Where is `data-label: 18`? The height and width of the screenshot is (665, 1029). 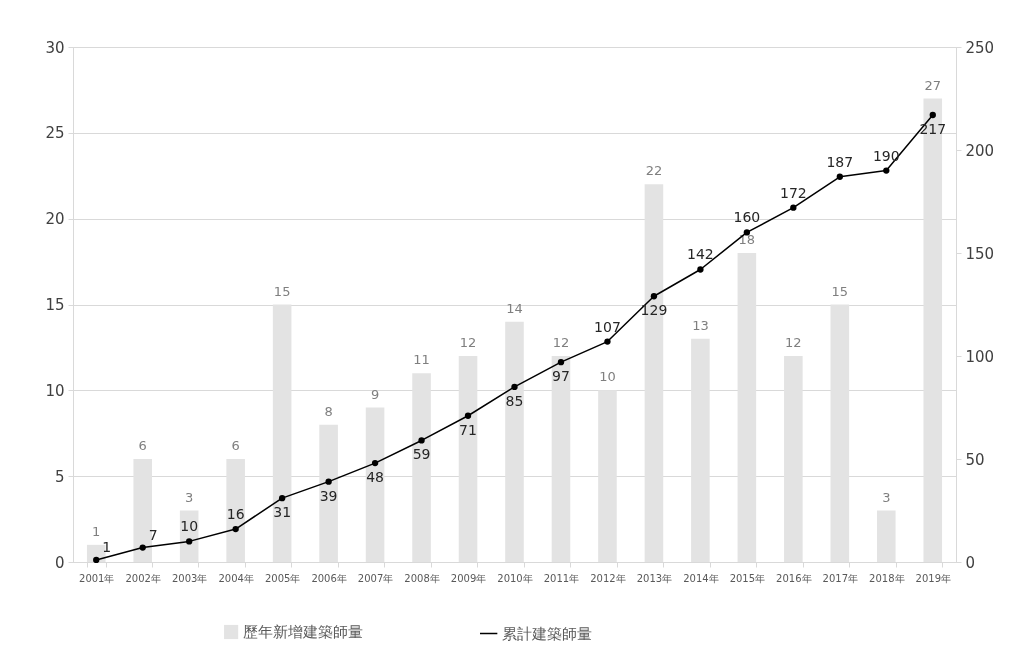
data-label: 18 is located at coordinates (747, 239).